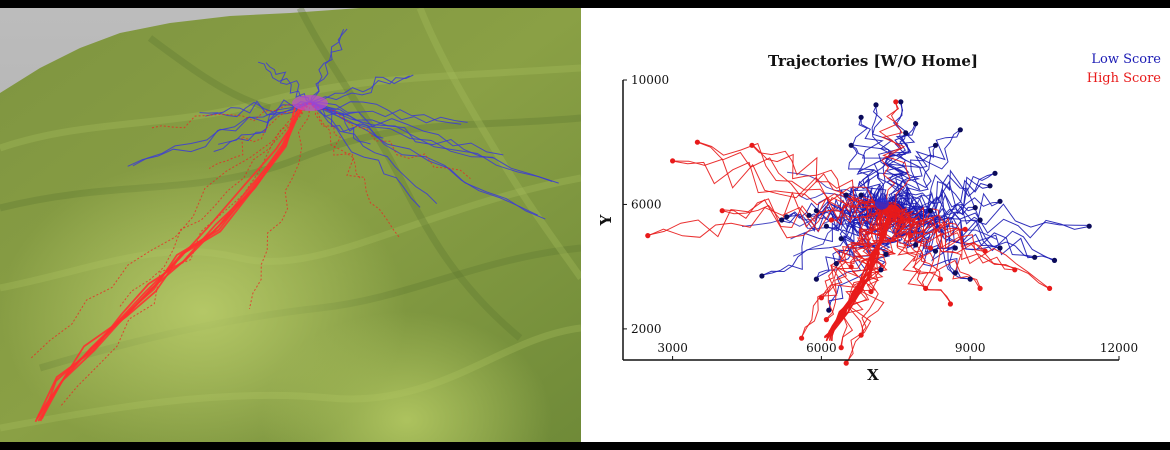 The width and height of the screenshot is (1170, 450). I want to click on high-score-cluster, so click(891, 211).